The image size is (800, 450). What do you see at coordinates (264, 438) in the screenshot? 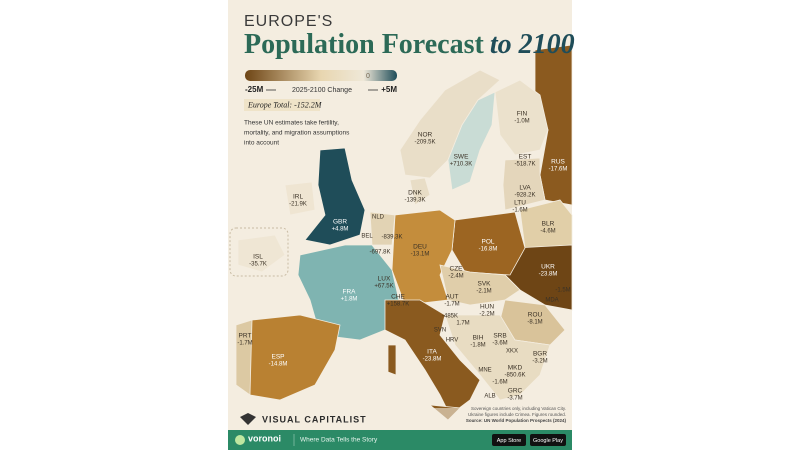
I see `voronoi-brand: voronoi` at bounding box center [264, 438].